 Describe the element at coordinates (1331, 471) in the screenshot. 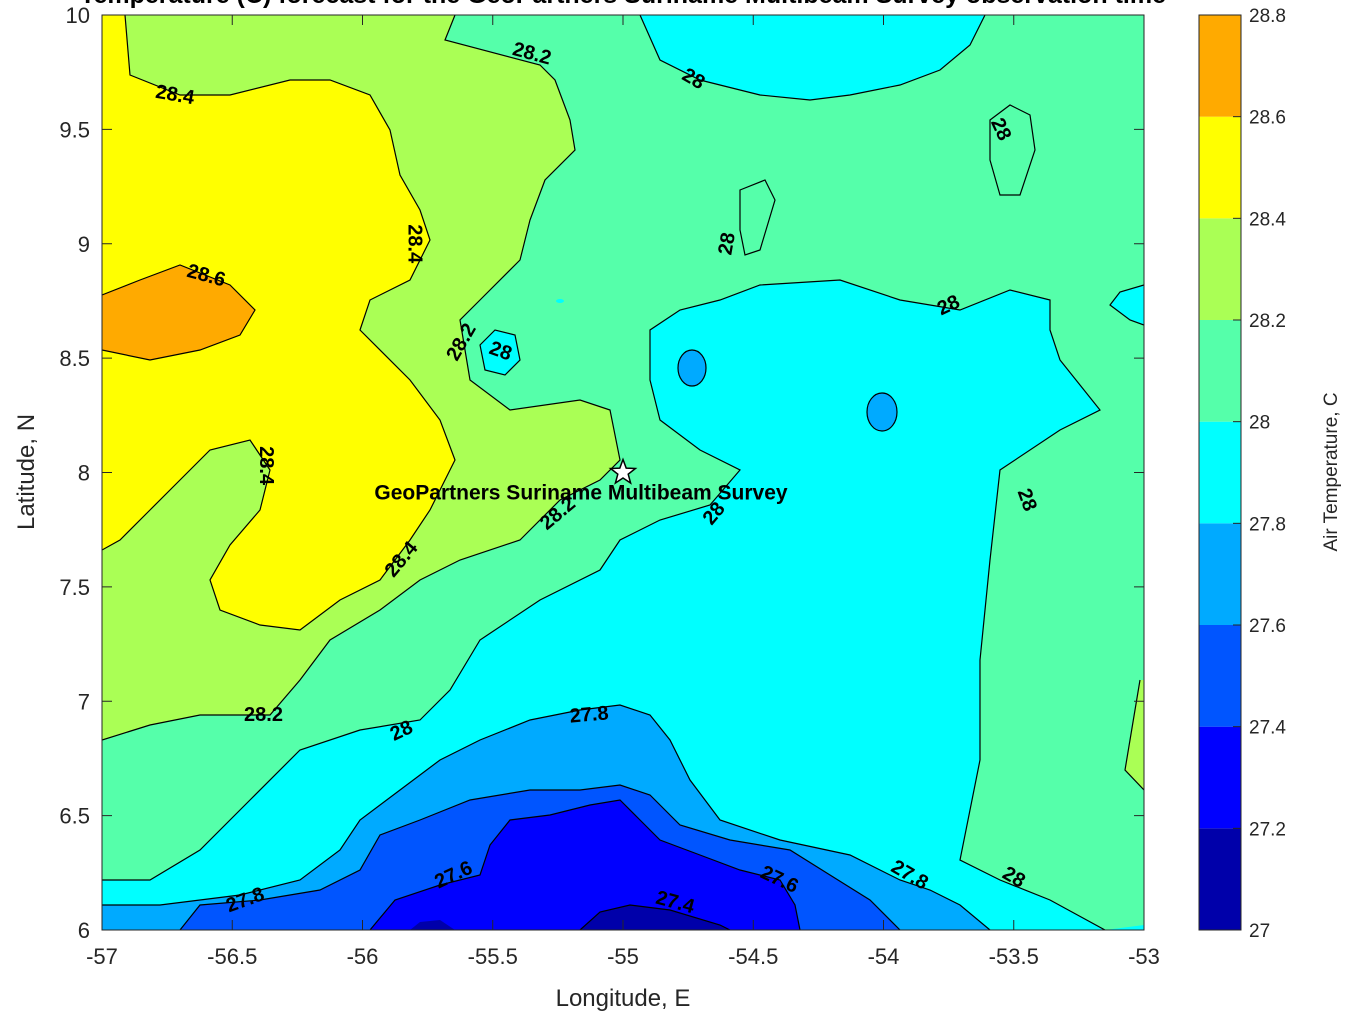

I see `colorbar-label: Air Temperature, C` at that location.